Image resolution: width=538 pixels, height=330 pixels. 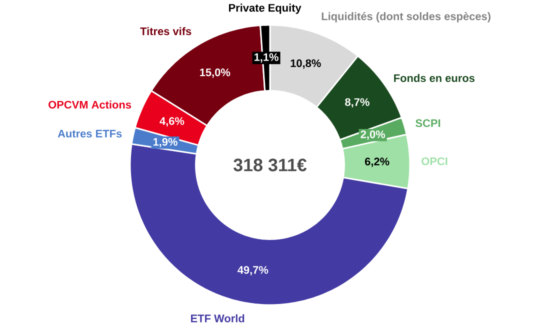 I want to click on data-label: 1,1%, so click(x=266, y=58).